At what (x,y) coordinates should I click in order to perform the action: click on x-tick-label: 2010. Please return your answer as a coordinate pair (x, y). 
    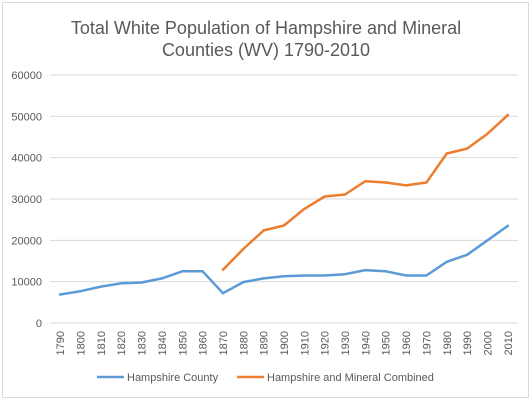
    Looking at the image, I should click on (509, 343).